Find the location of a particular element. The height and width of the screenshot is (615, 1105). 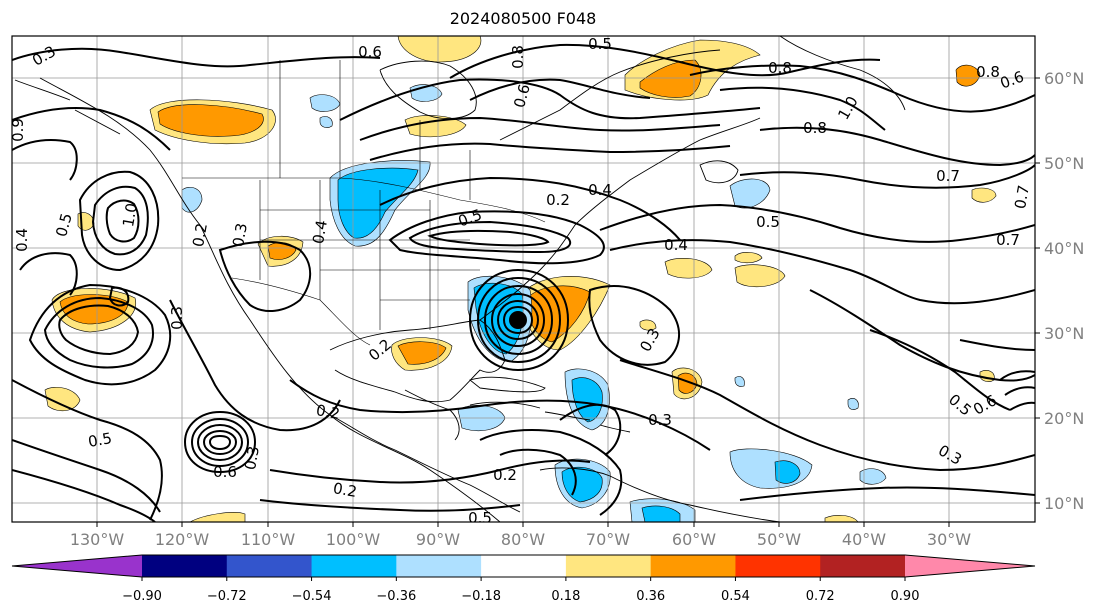

shade-positive-north is located at coordinates (439, 49).